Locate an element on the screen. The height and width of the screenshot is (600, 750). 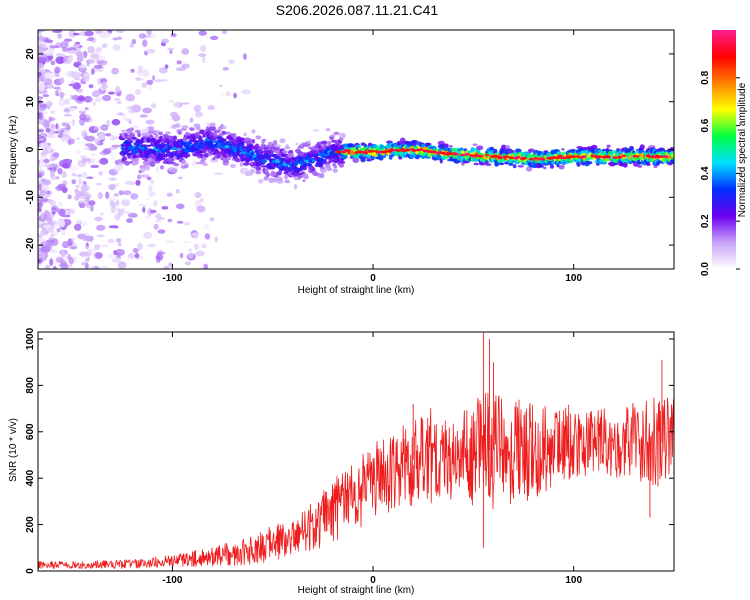
colorbar-tick-label: 0.4 is located at coordinates (705, 173).